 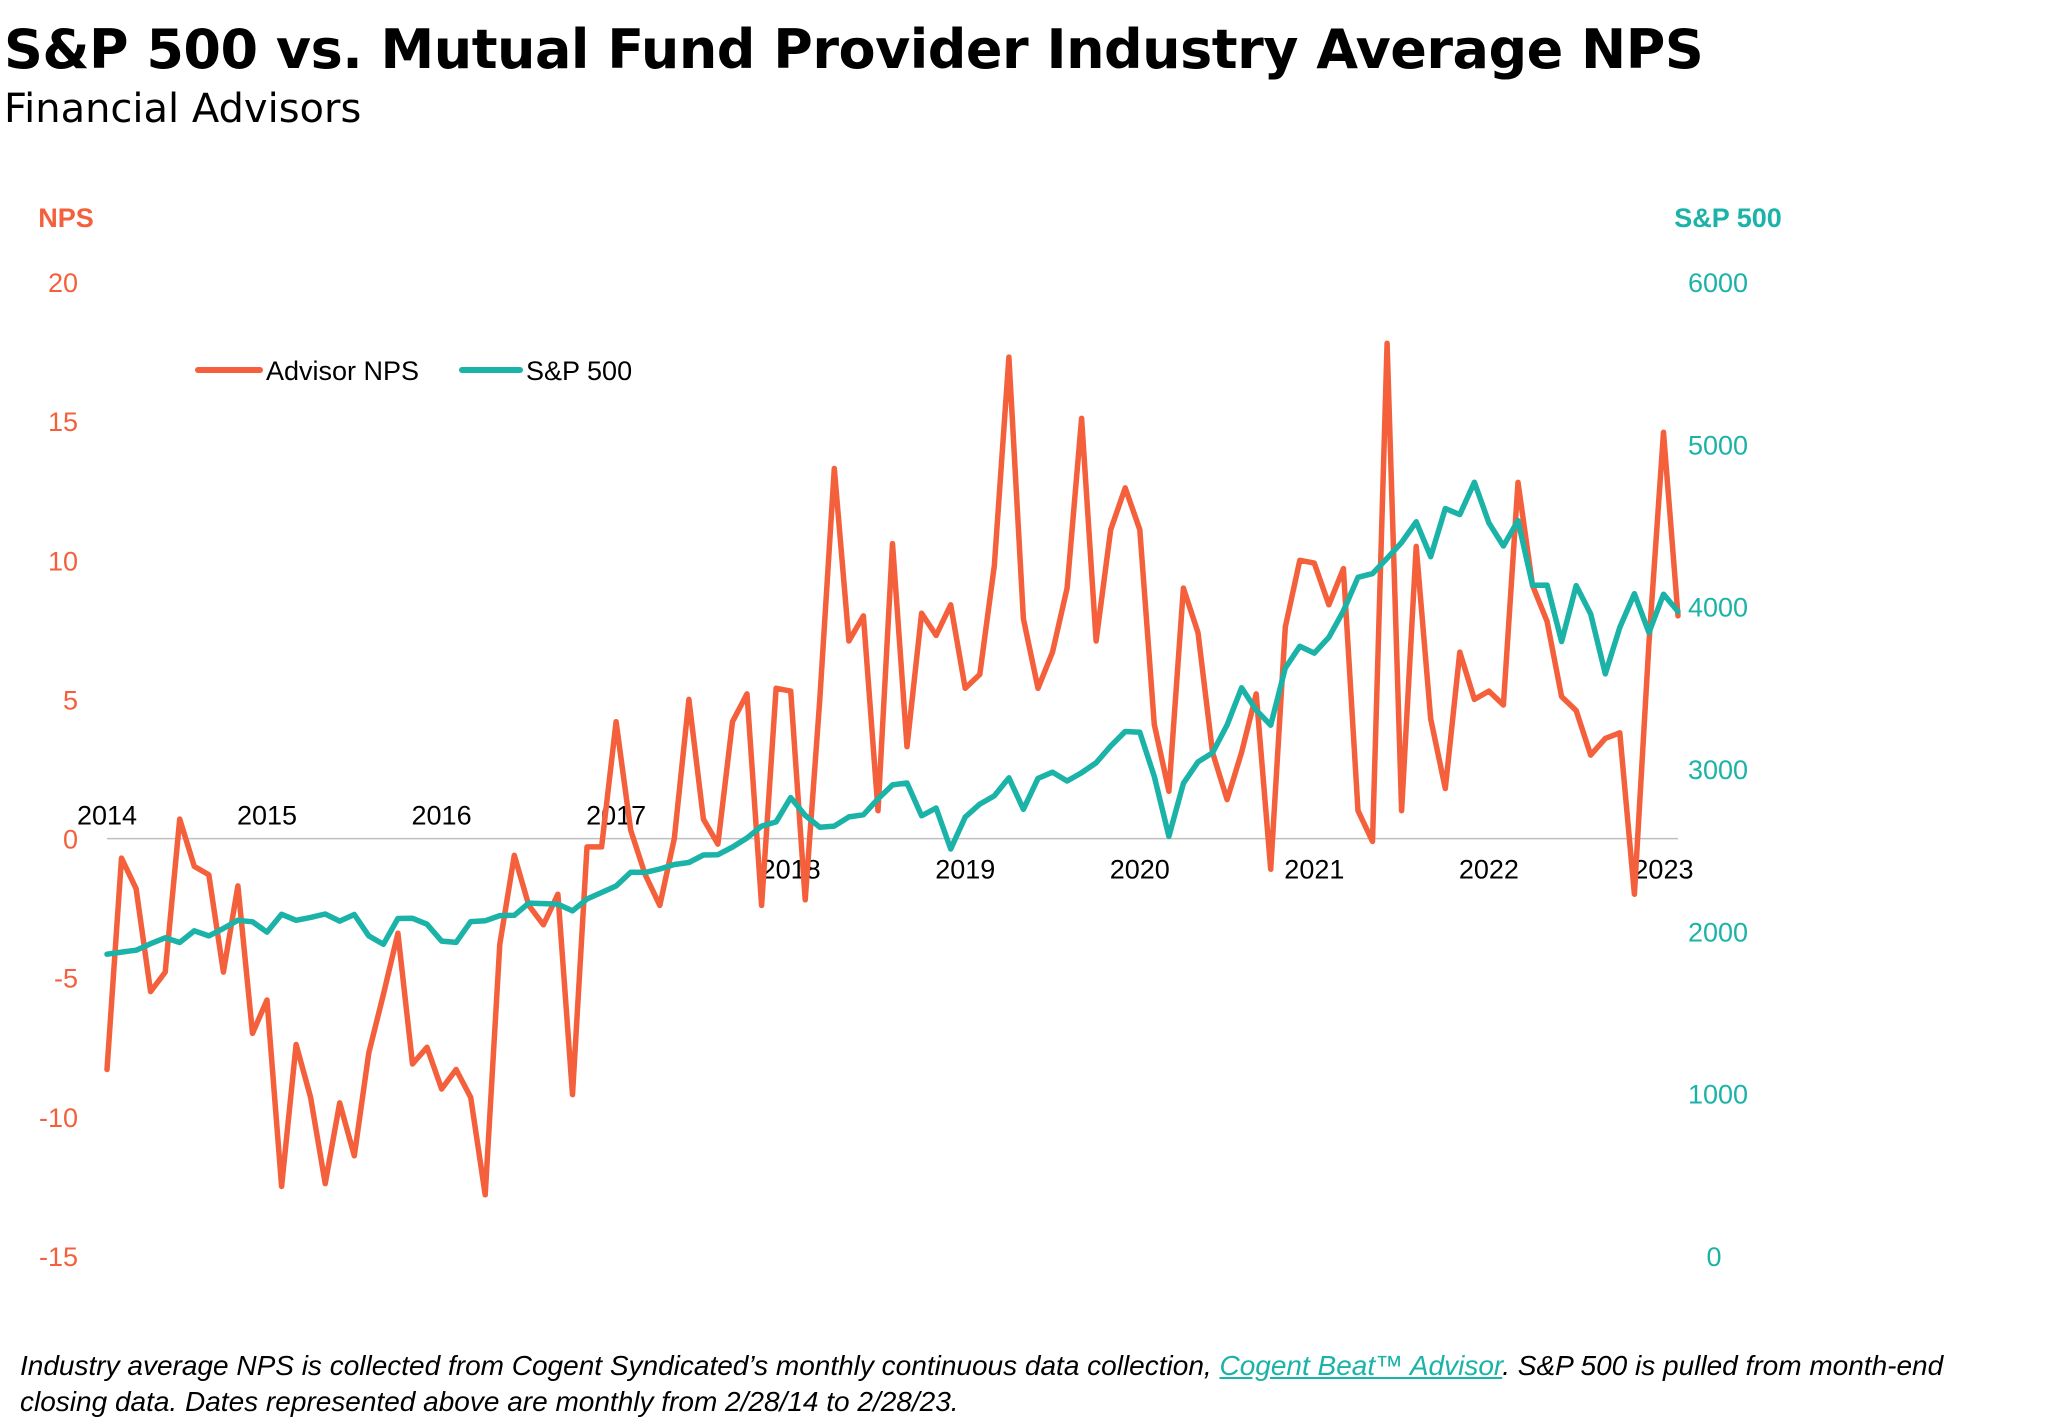 What do you see at coordinates (1713, 1257) in the screenshot?
I see `right-axis-tick-label: 0` at bounding box center [1713, 1257].